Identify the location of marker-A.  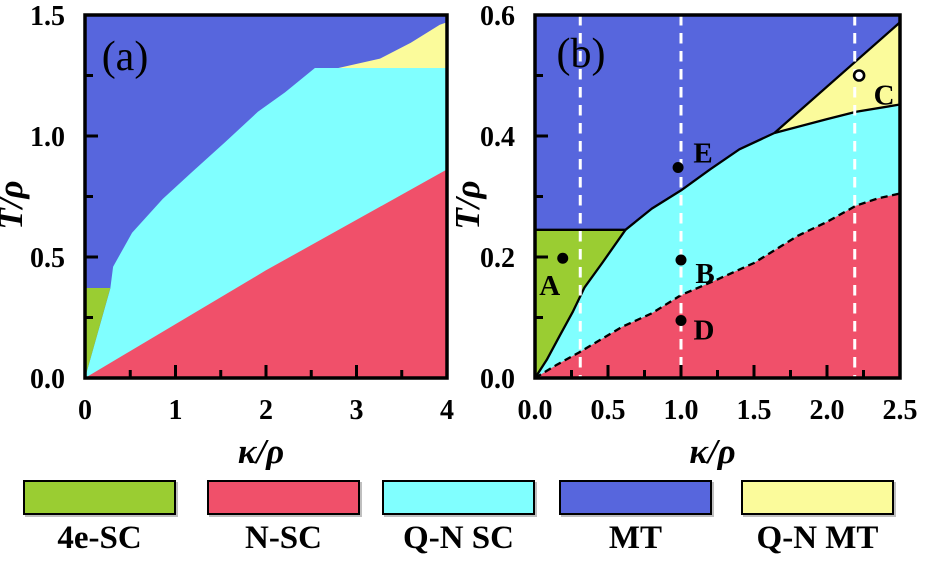
(563, 258).